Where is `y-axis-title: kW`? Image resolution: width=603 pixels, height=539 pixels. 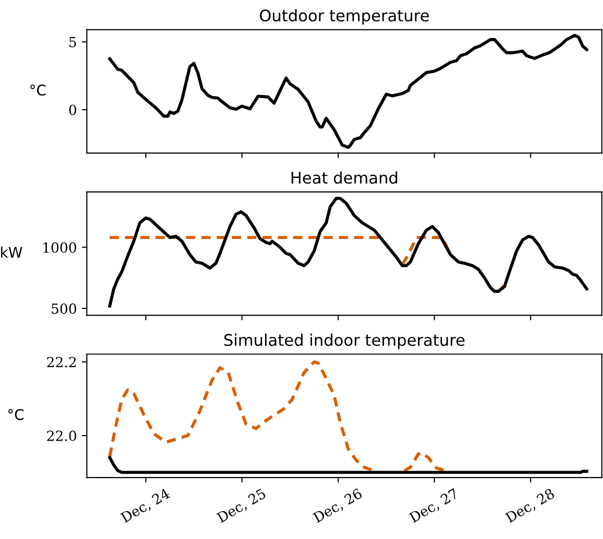
y-axis-title: kW is located at coordinates (11, 252).